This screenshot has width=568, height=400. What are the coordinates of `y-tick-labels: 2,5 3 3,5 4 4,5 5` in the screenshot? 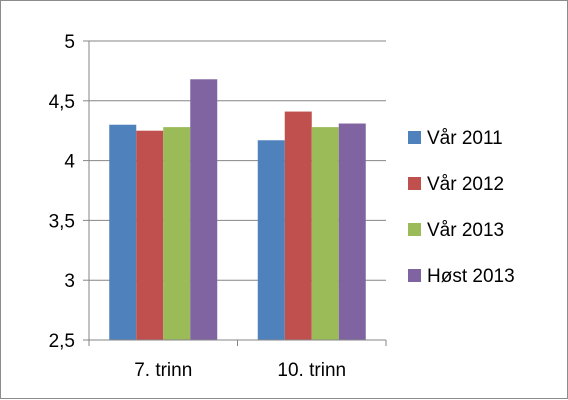 It's located at (62, 192).